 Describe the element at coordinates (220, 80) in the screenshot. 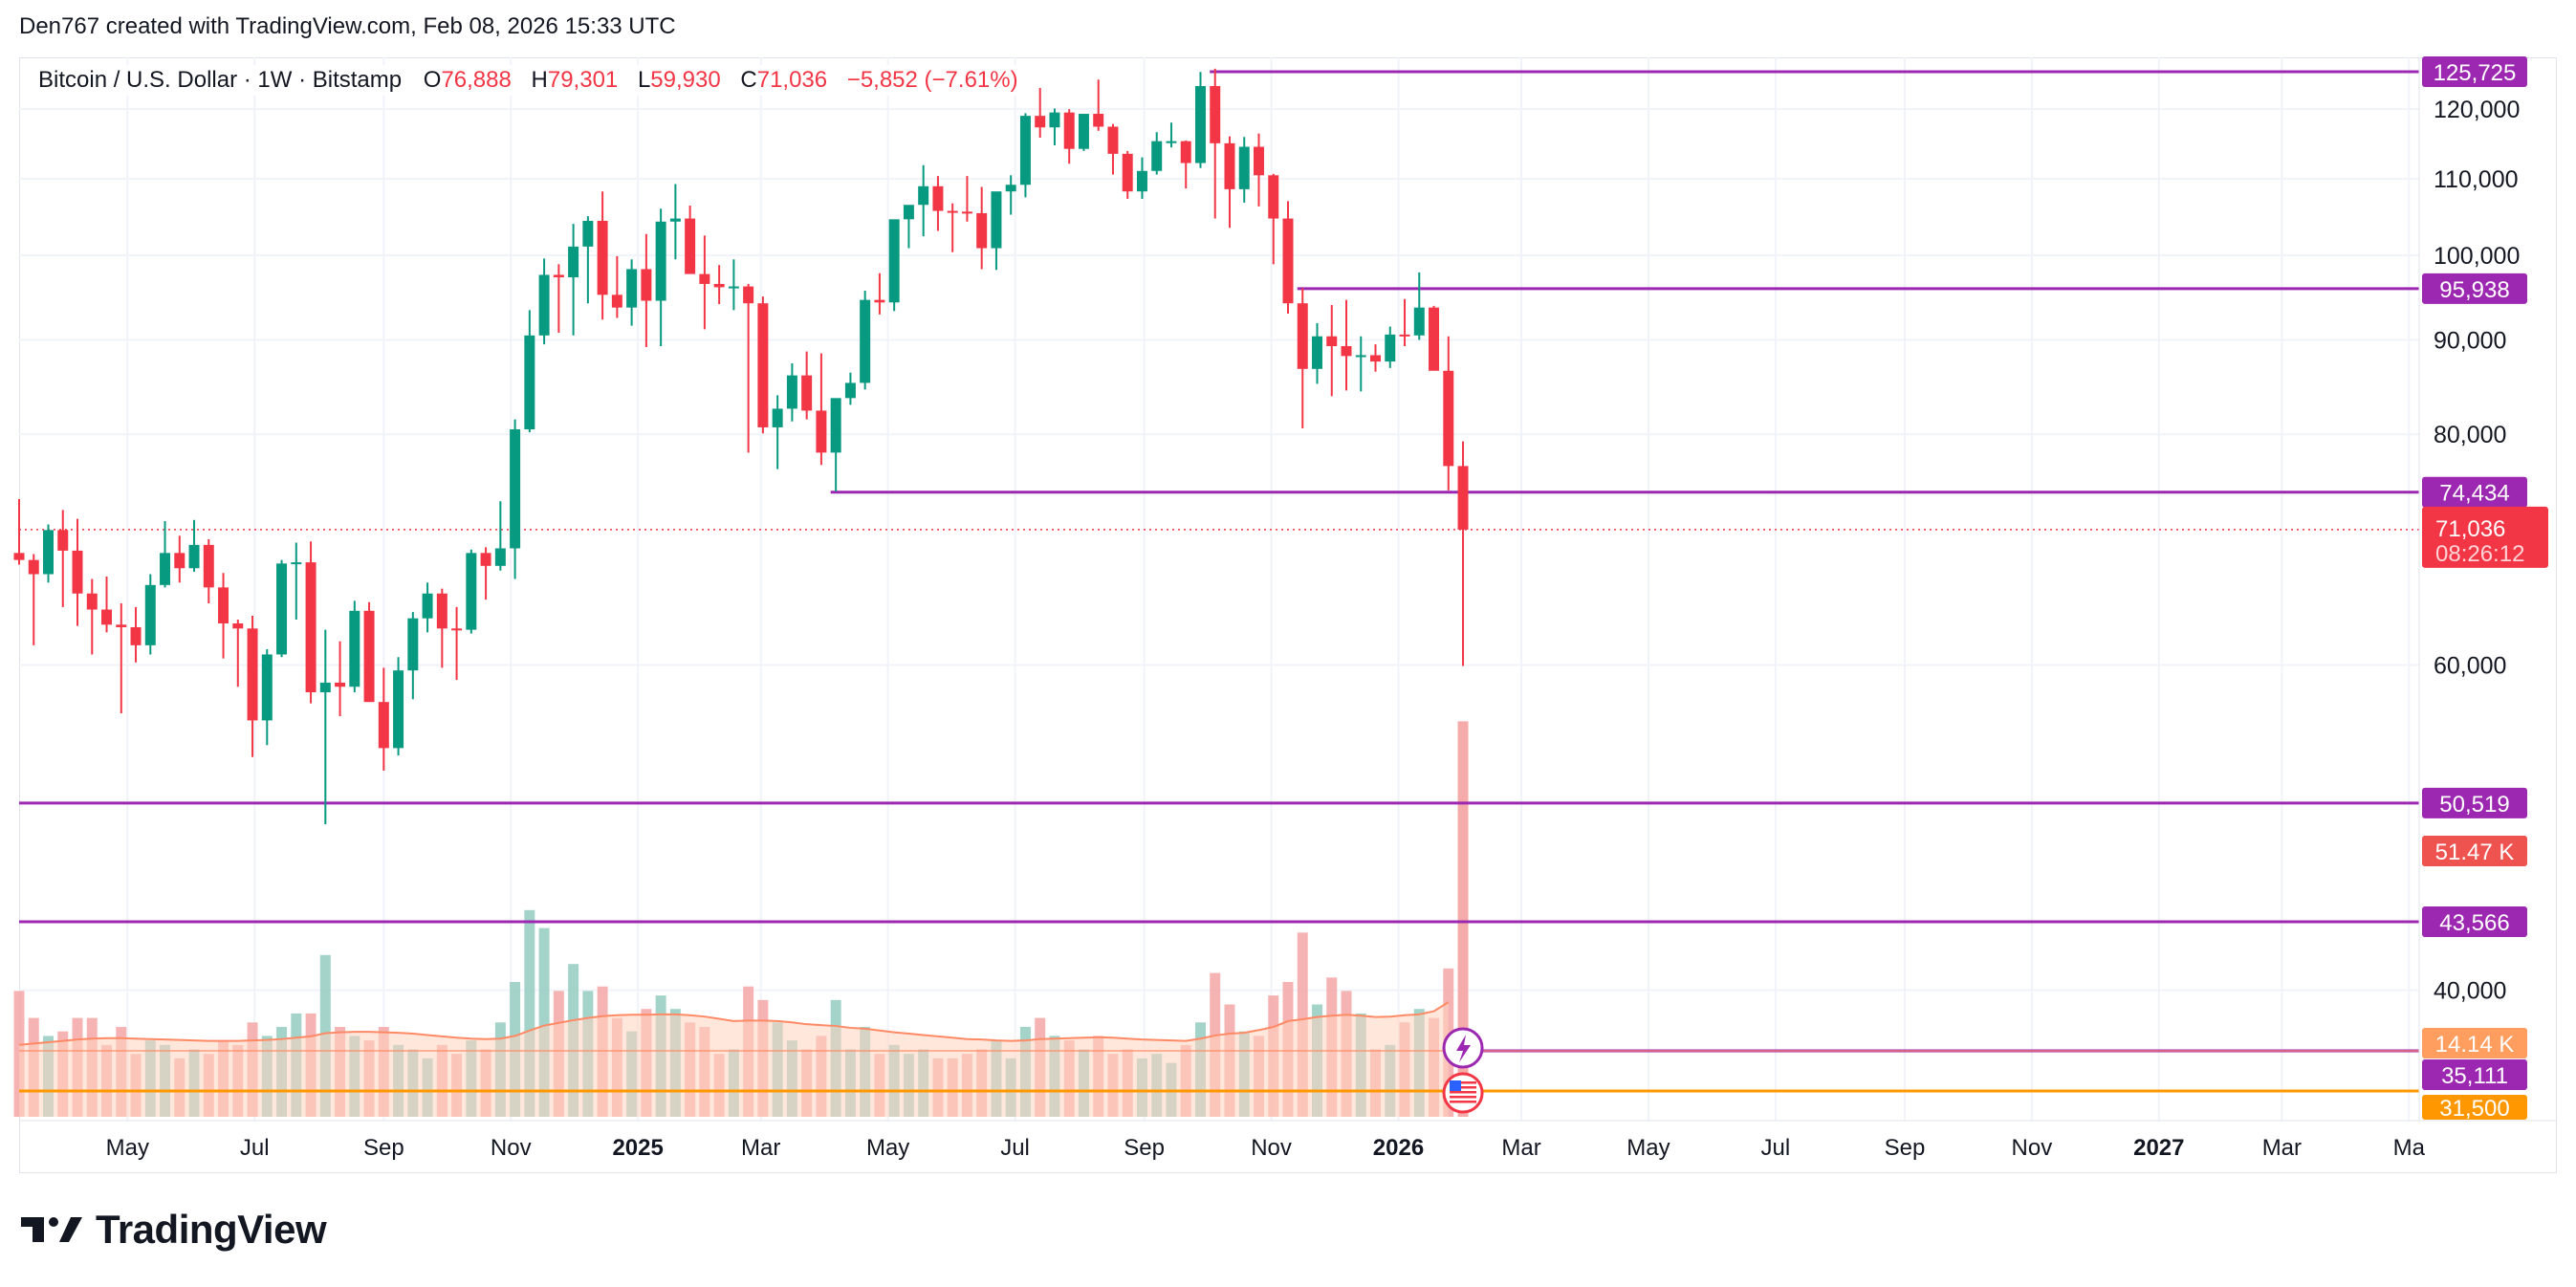

I see `symbol-title: Bitcoin / U.S. Dollar · 1W · Bitstamp` at that location.